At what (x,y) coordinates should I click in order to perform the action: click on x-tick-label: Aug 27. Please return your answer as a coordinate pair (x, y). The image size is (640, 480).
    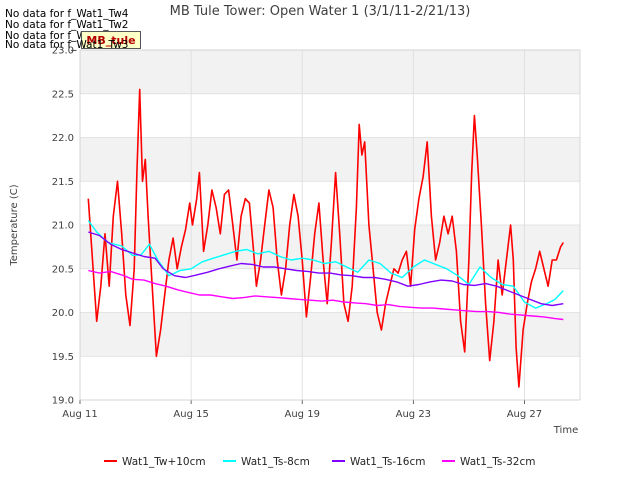
    Looking at the image, I should click on (524, 414).